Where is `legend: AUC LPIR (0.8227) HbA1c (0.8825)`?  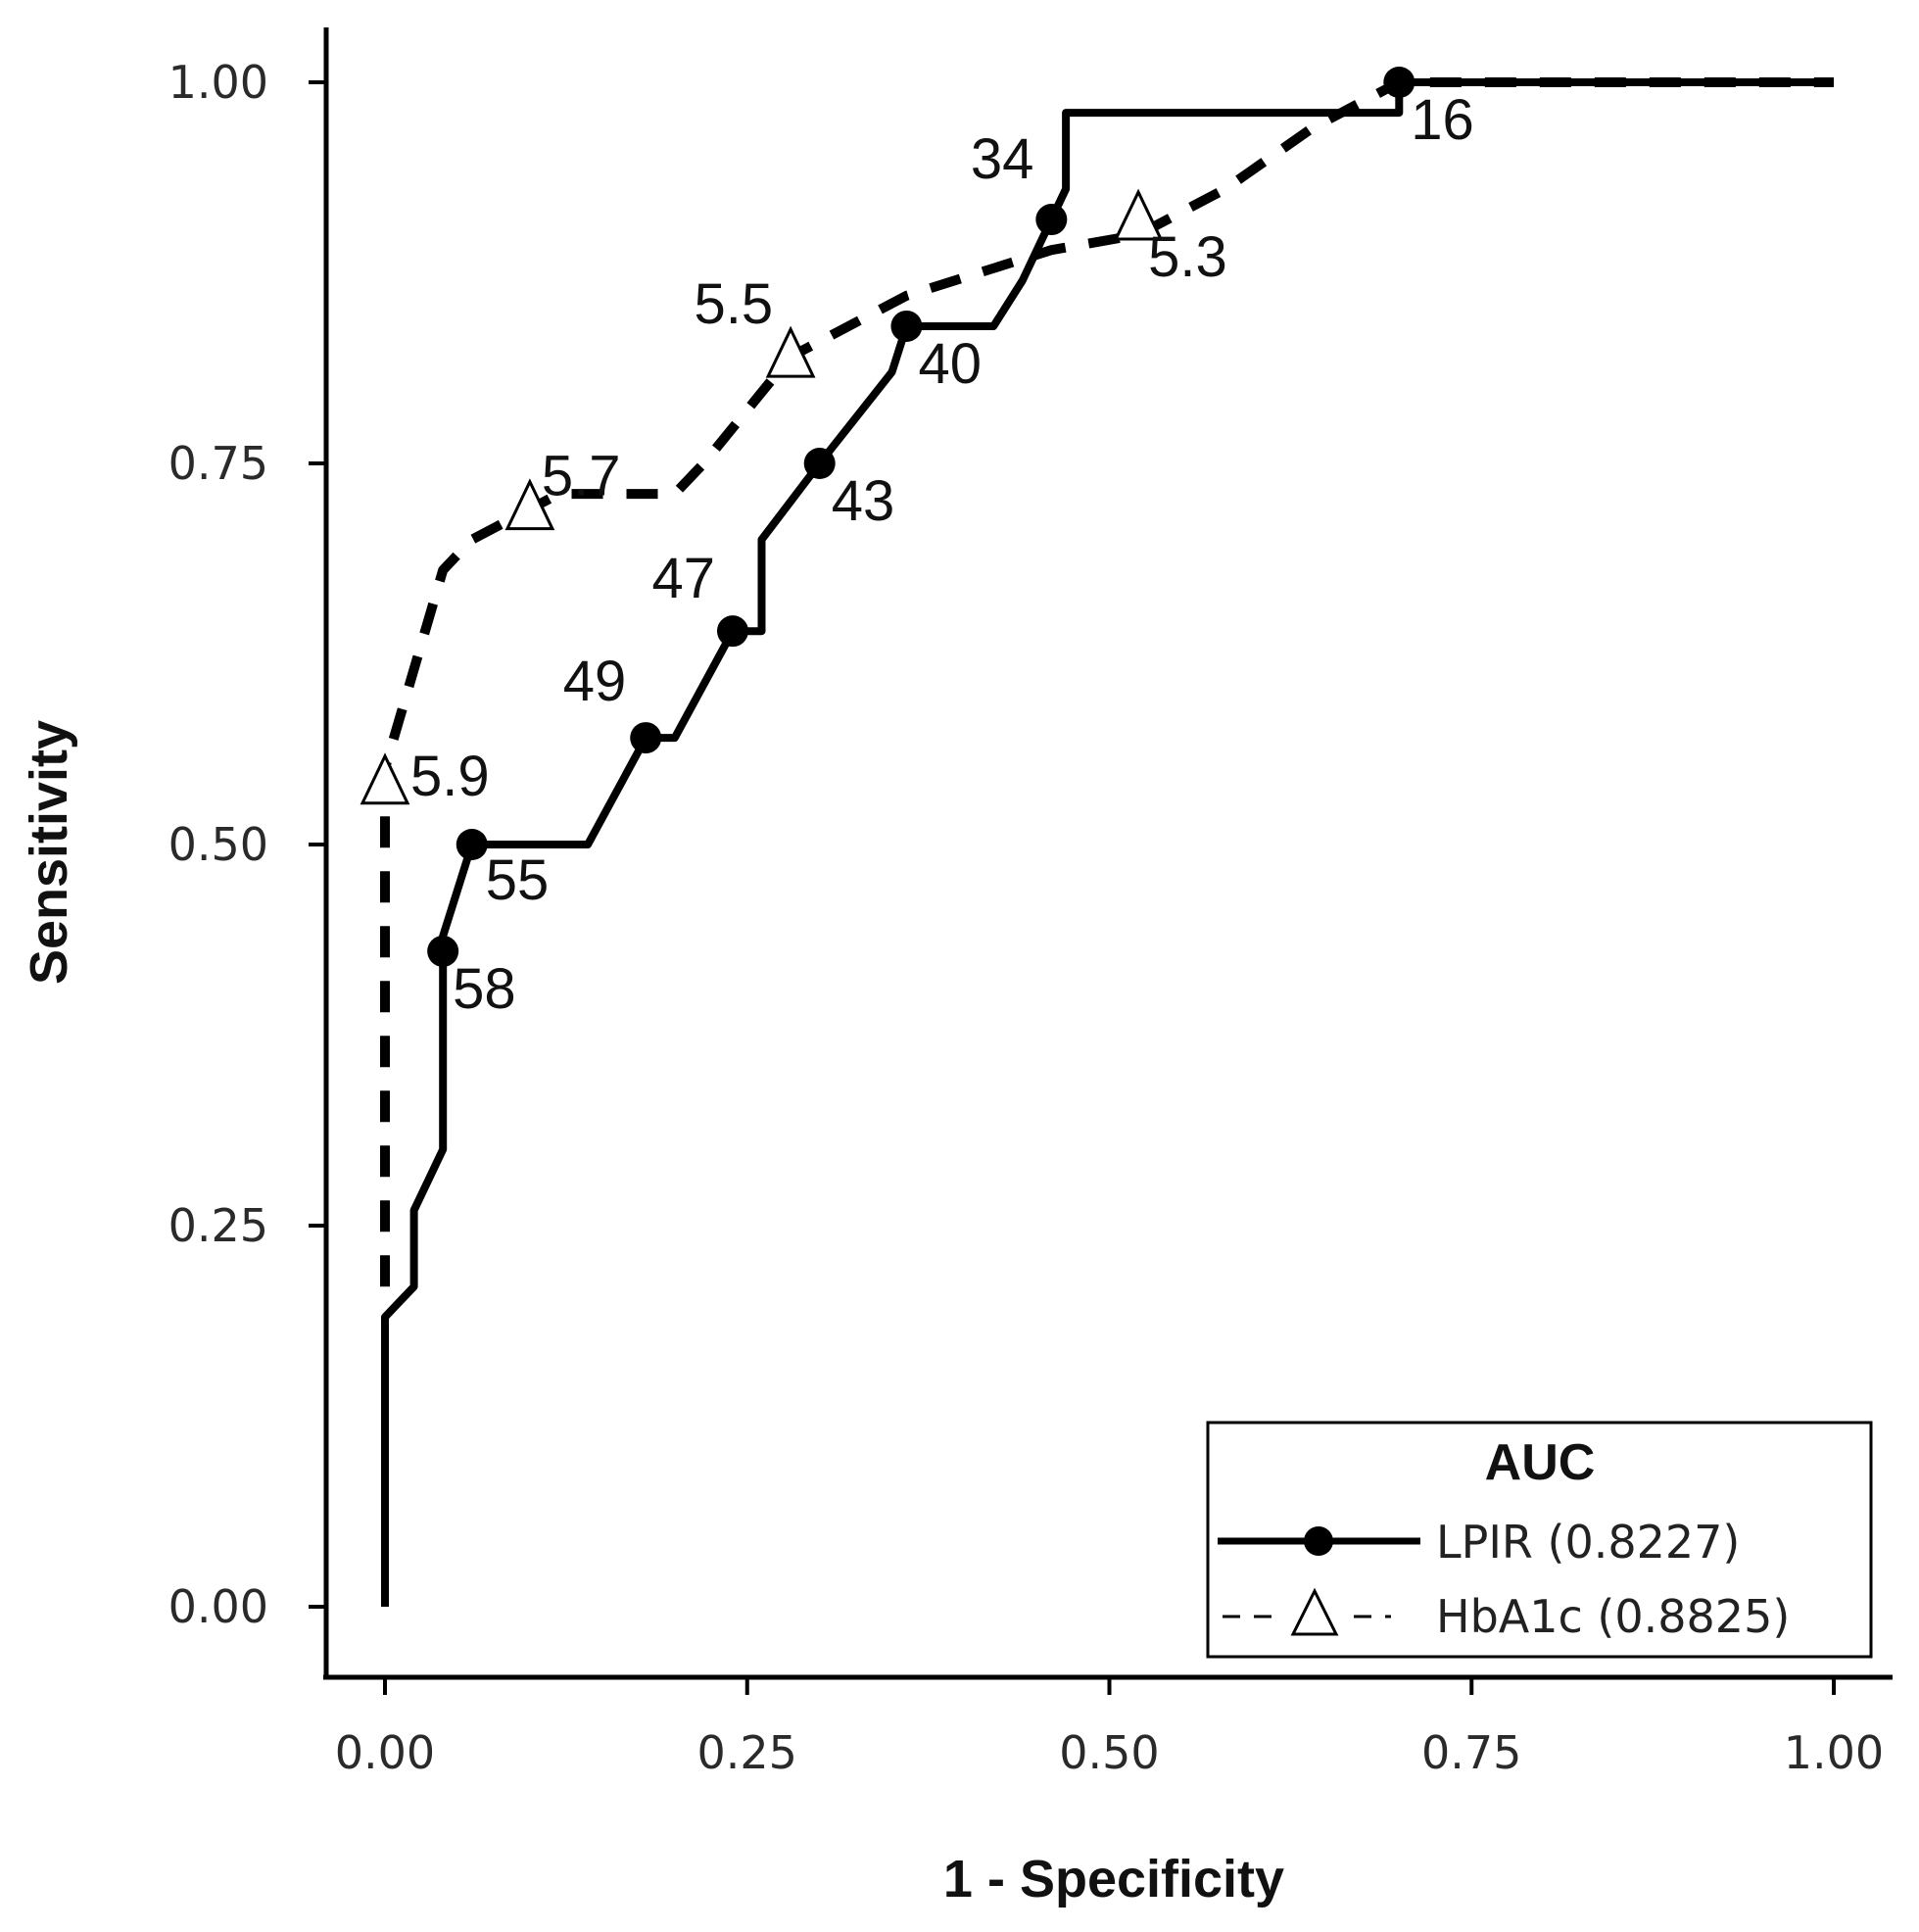 legend: AUC LPIR (0.8227) HbA1c (0.8825) is located at coordinates (1539, 1540).